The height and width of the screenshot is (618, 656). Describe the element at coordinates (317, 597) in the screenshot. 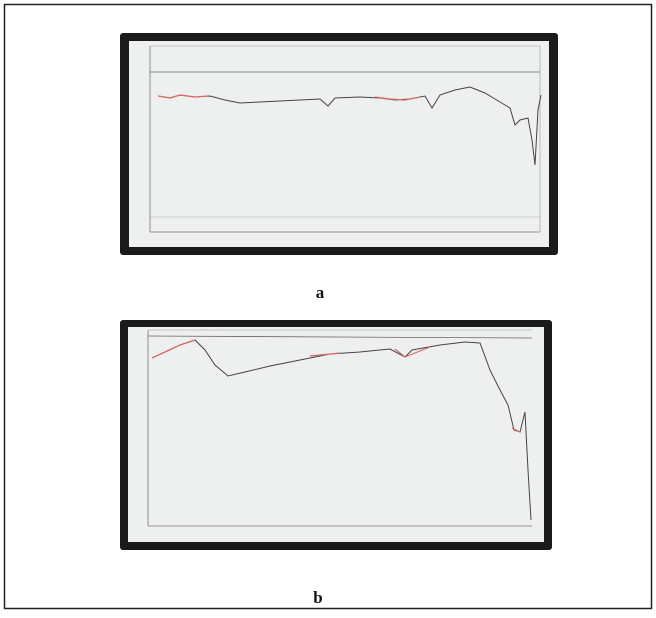

I see `panel-label: b` at that location.